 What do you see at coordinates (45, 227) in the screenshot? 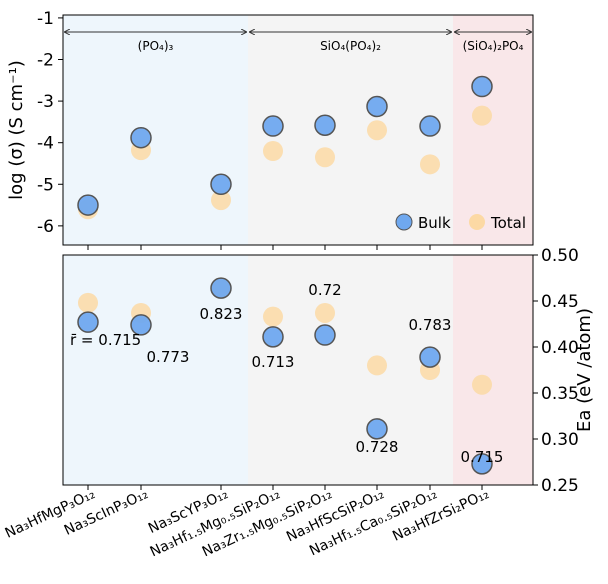
I see `y-tick-label: -6` at bounding box center [45, 227].